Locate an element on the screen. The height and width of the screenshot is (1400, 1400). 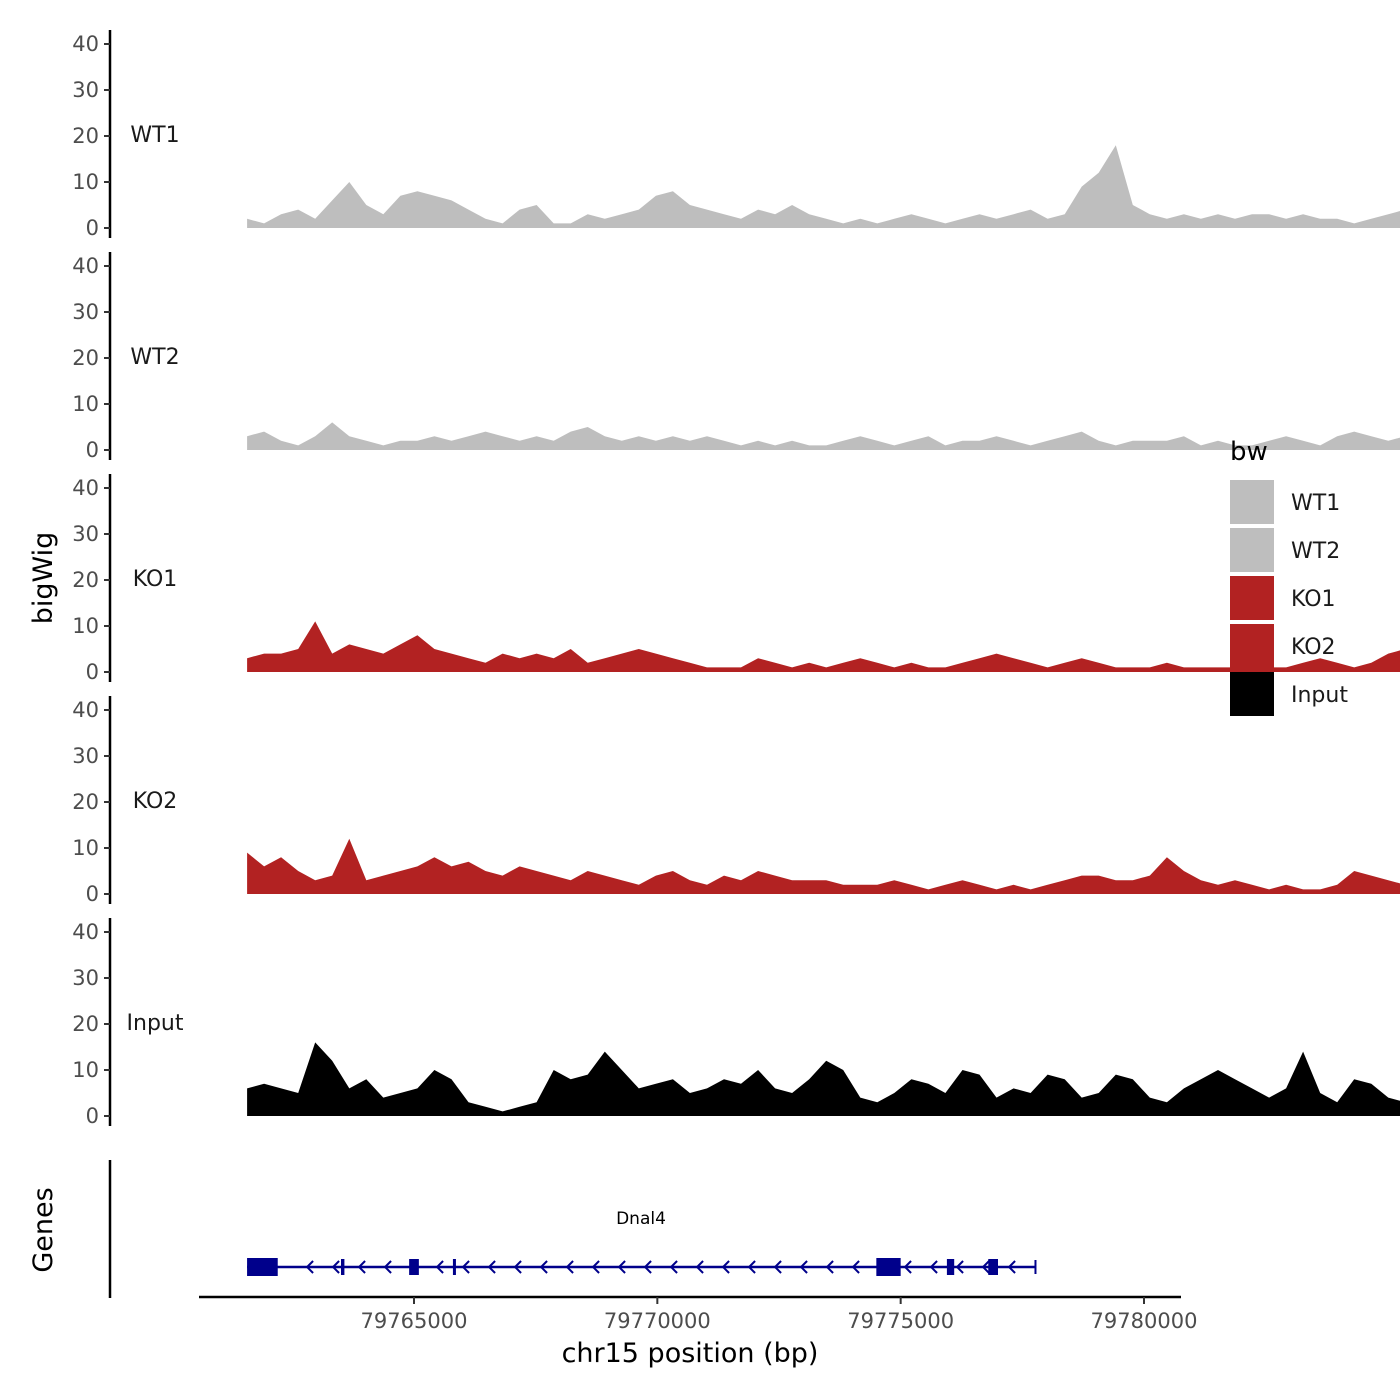
legend-label-wt2: WT2 is located at coordinates (1315, 551).